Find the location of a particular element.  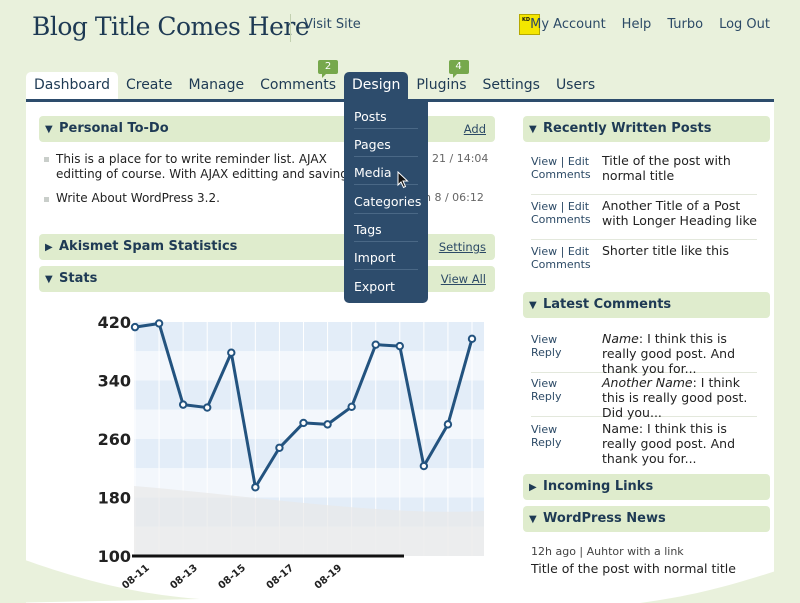

tab-comments: Comments 2 is located at coordinates (298, 80).